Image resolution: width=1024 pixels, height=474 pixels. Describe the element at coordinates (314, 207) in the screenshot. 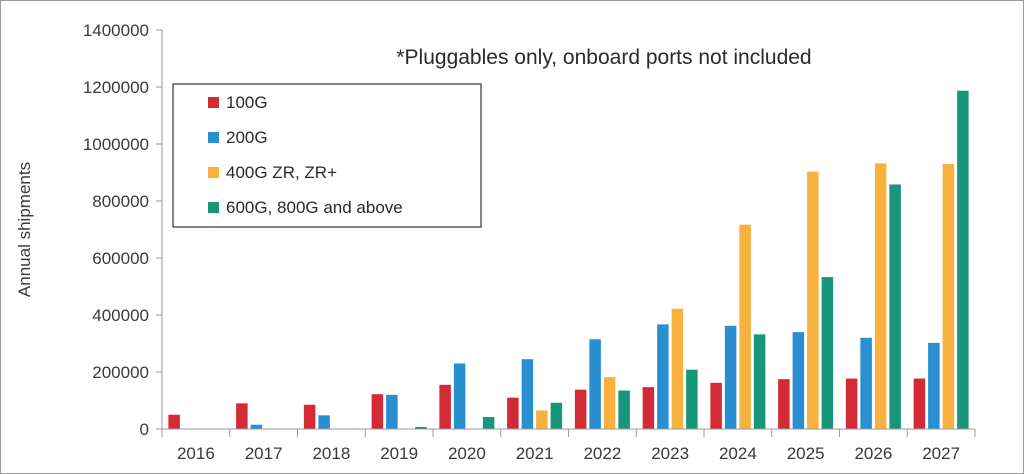

I see `legend-label: 600G, 800G and above` at that location.